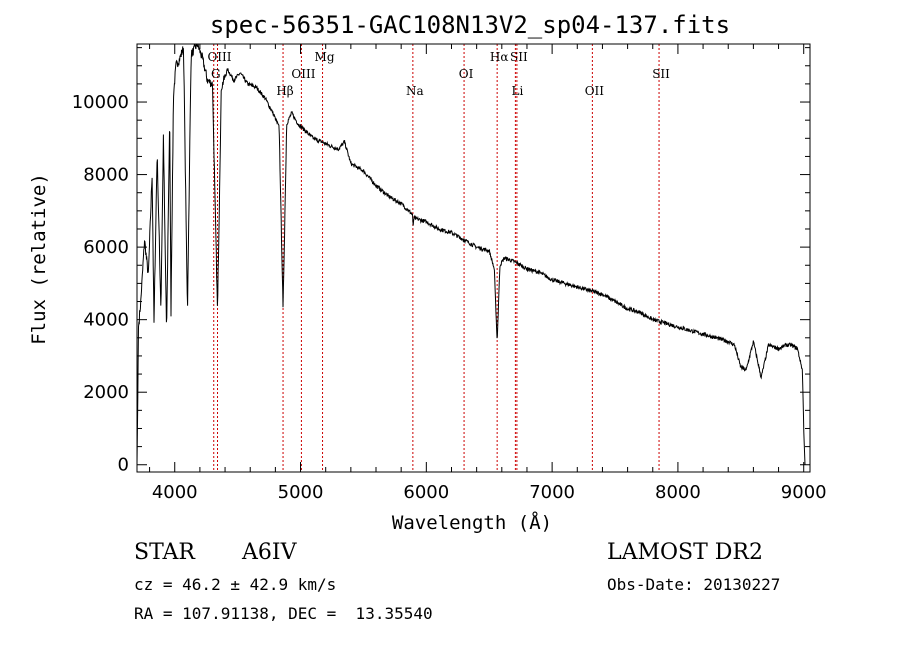  I want to click on line-marker-label: Hβ, so click(284, 91).